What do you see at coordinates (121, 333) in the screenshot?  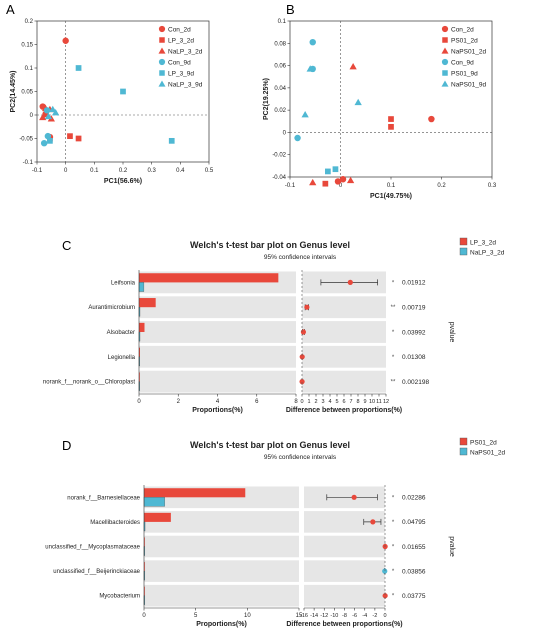 I see `category-label: Alsobacter` at bounding box center [121, 333].